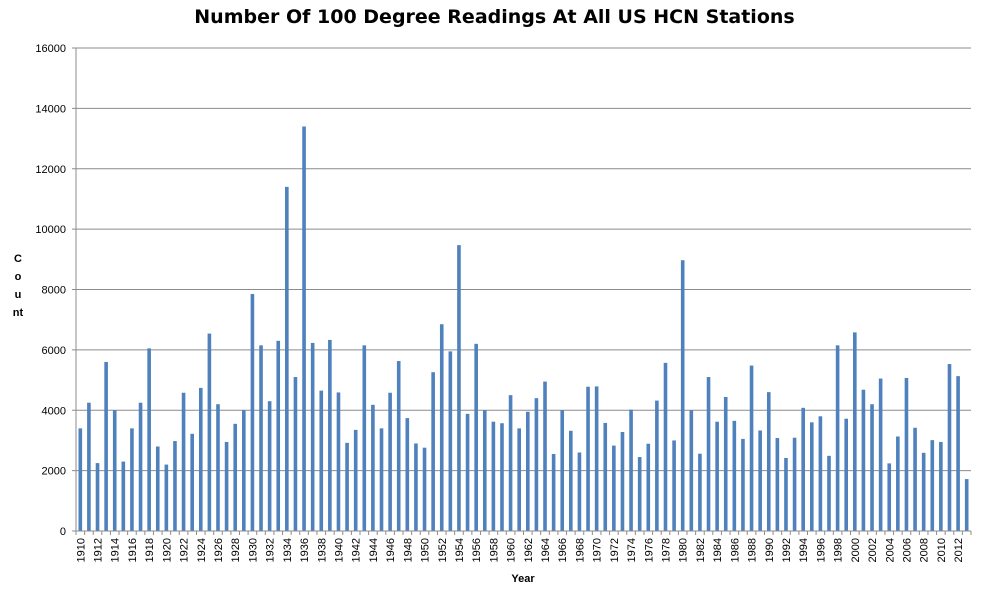 The height and width of the screenshot is (602, 989). What do you see at coordinates (347, 486) in the screenshot?
I see `bar-1941` at bounding box center [347, 486].